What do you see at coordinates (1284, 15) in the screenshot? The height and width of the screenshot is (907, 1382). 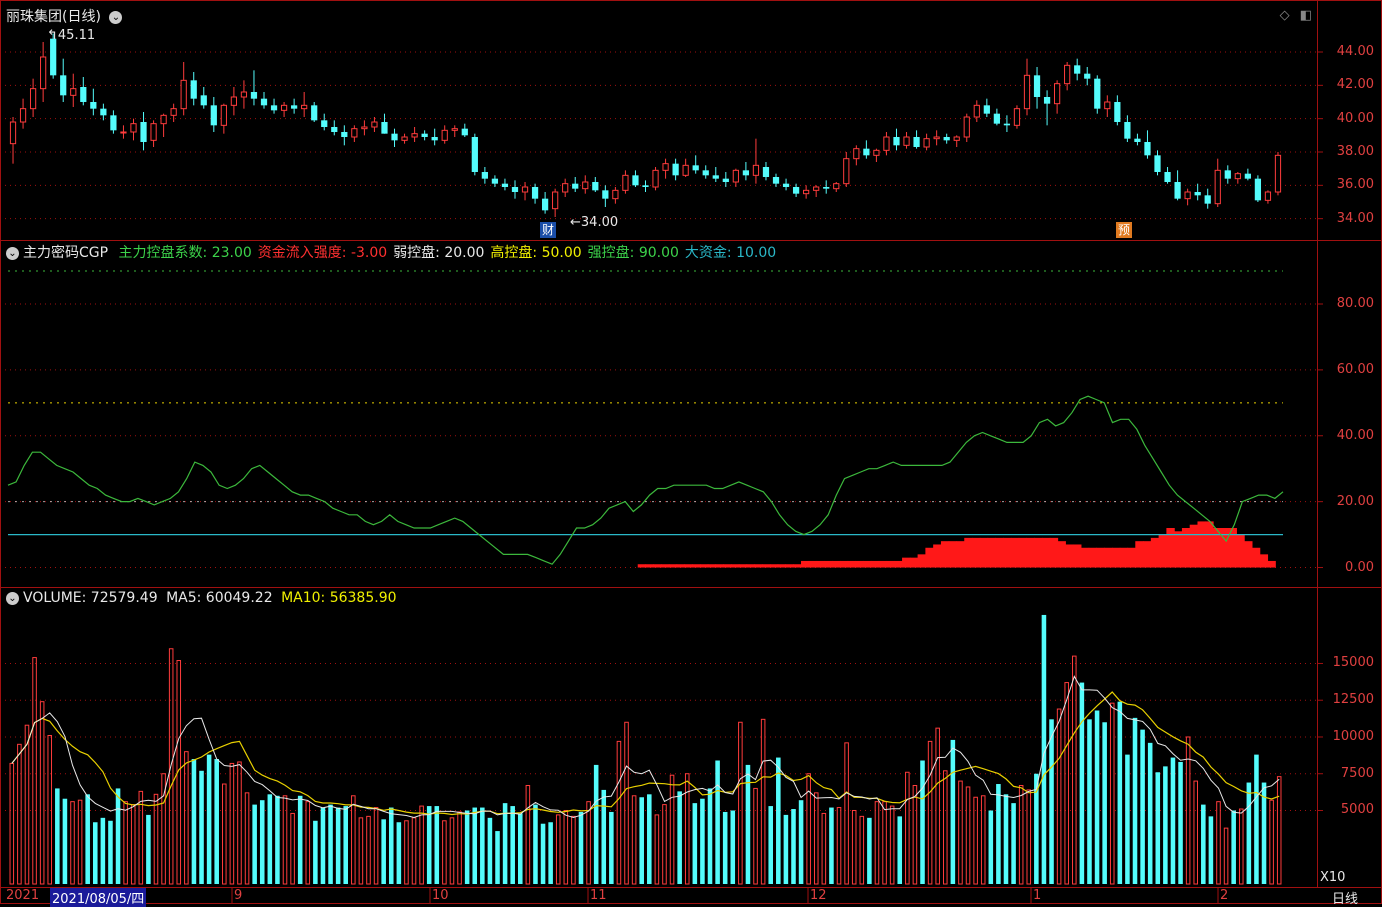 I see `diamond-icon: ◇` at bounding box center [1284, 15].